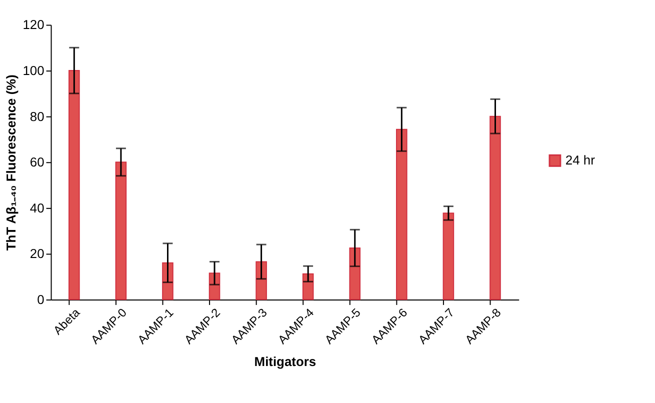 This screenshot has height=403, width=655. What do you see at coordinates (37, 208) in the screenshot?
I see `y-tick-label: 40` at bounding box center [37, 208].